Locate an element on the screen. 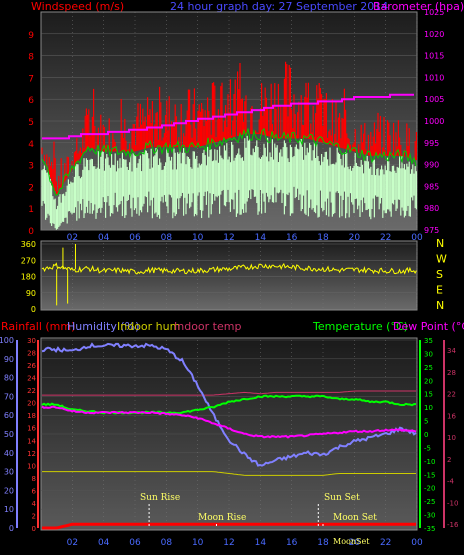 This screenshot has width=464, height=555. baro-tick-label: 1020 is located at coordinates (434, 34).